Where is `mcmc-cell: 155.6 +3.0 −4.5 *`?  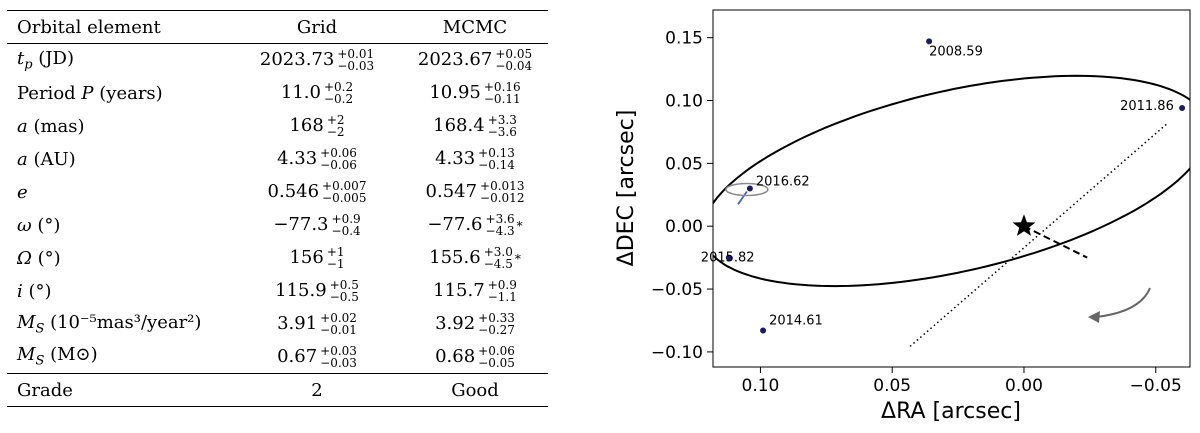 mcmc-cell: 155.6 +3.0 −4.5 * is located at coordinates (470, 258).